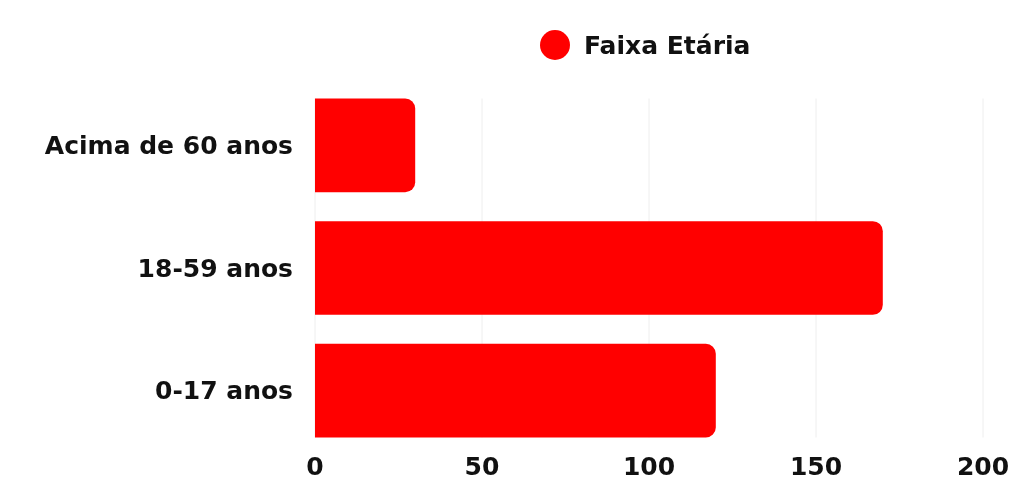  Describe the element at coordinates (224, 391) in the screenshot. I see `y-tick-label: 0-17 anos` at that location.